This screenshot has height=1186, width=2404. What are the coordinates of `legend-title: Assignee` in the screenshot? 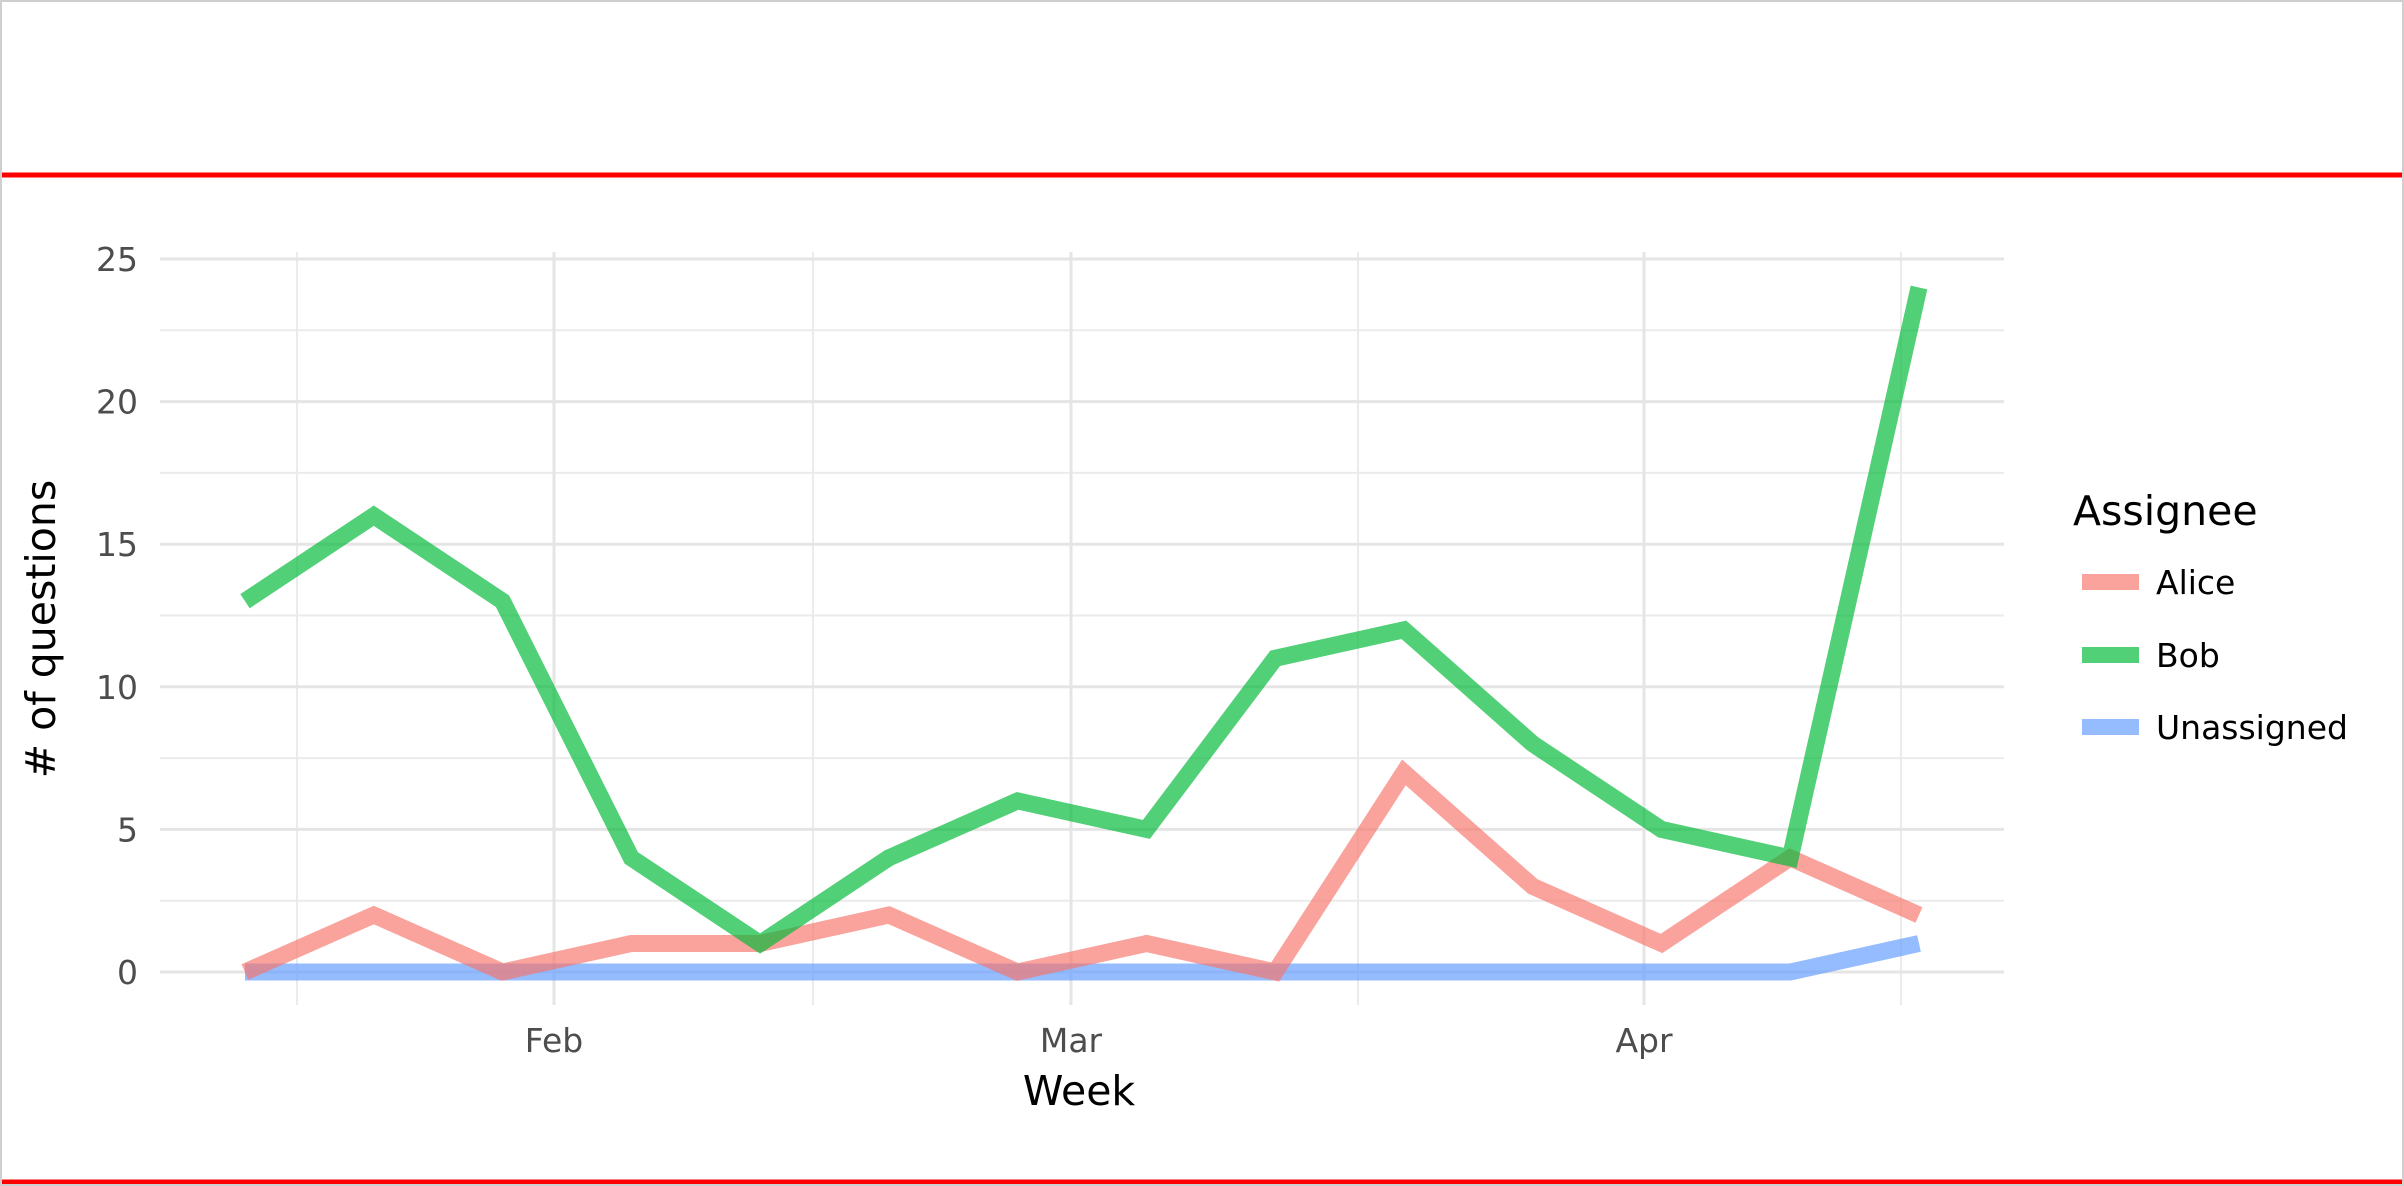 It's located at (2165, 511).